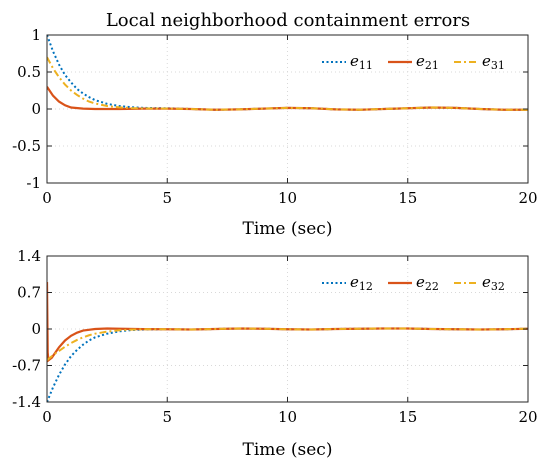  What do you see at coordinates (361, 283) in the screenshot?
I see `legend-label-e12: e12` at bounding box center [361, 283].